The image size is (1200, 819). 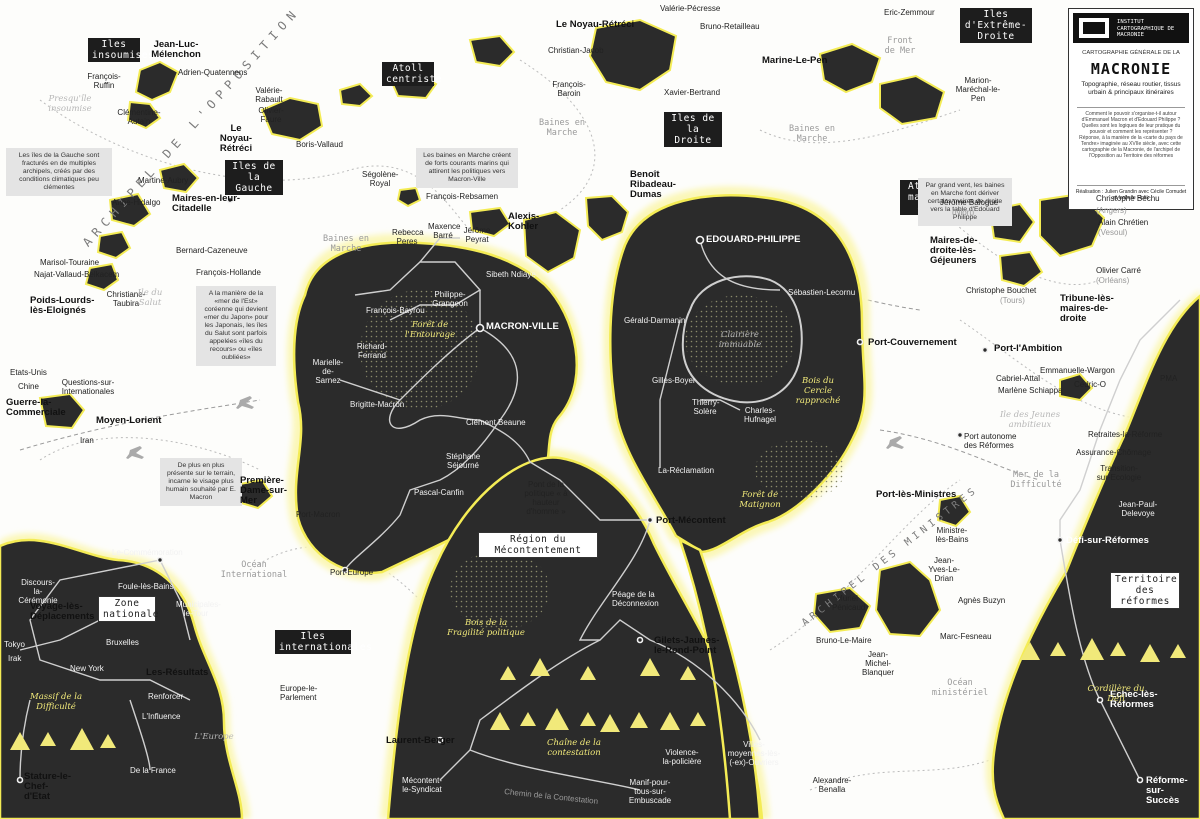 What do you see at coordinates (1077, 370) in the screenshot?
I see `place-emmanuelle-wargon: Emmanuelle-Wargon` at bounding box center [1077, 370].